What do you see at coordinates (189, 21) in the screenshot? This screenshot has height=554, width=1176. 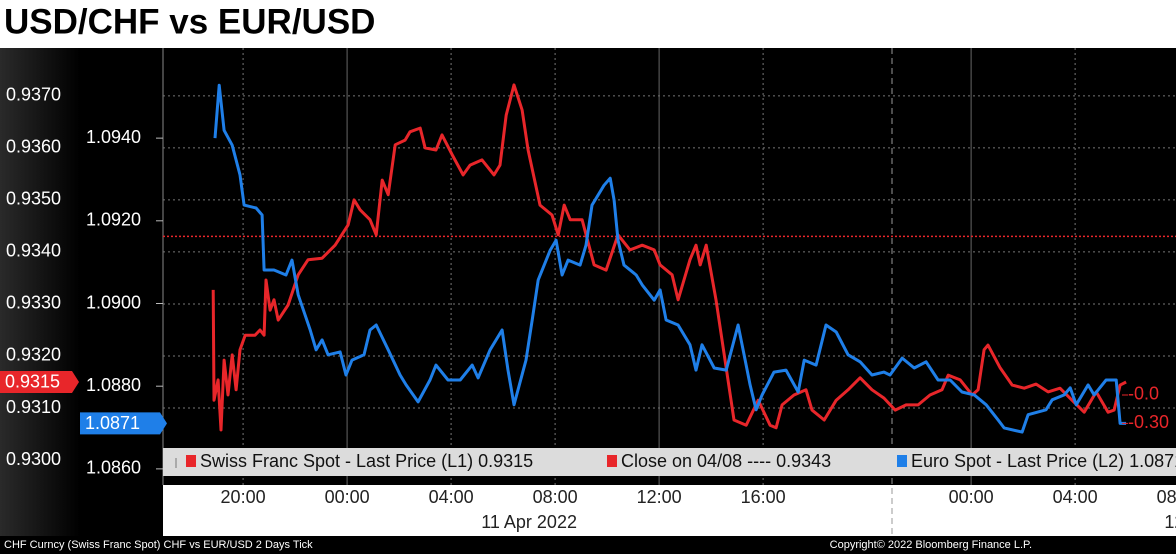 I see `chart-title: USD/CHF vs EUR/USD` at bounding box center [189, 21].